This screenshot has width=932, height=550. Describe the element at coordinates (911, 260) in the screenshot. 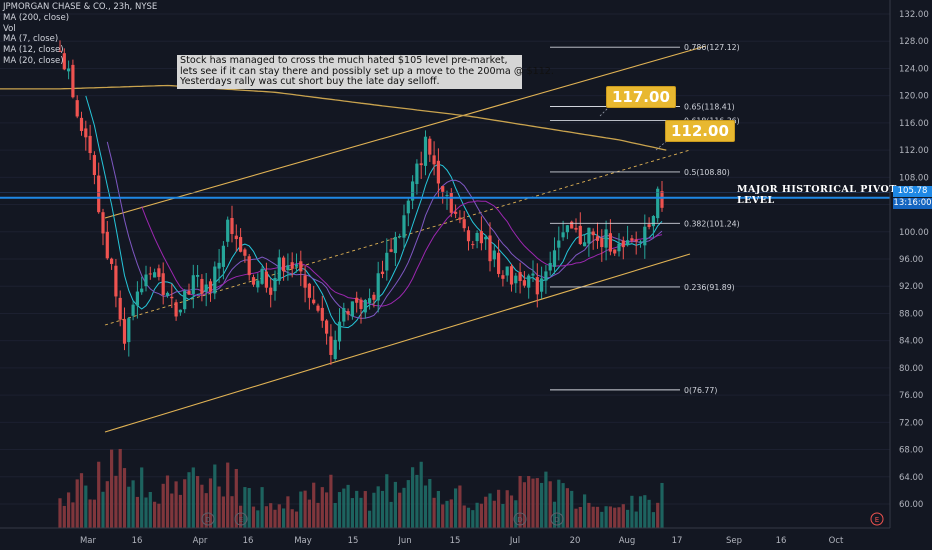

I see `price-tick-label: 96.00` at that location.